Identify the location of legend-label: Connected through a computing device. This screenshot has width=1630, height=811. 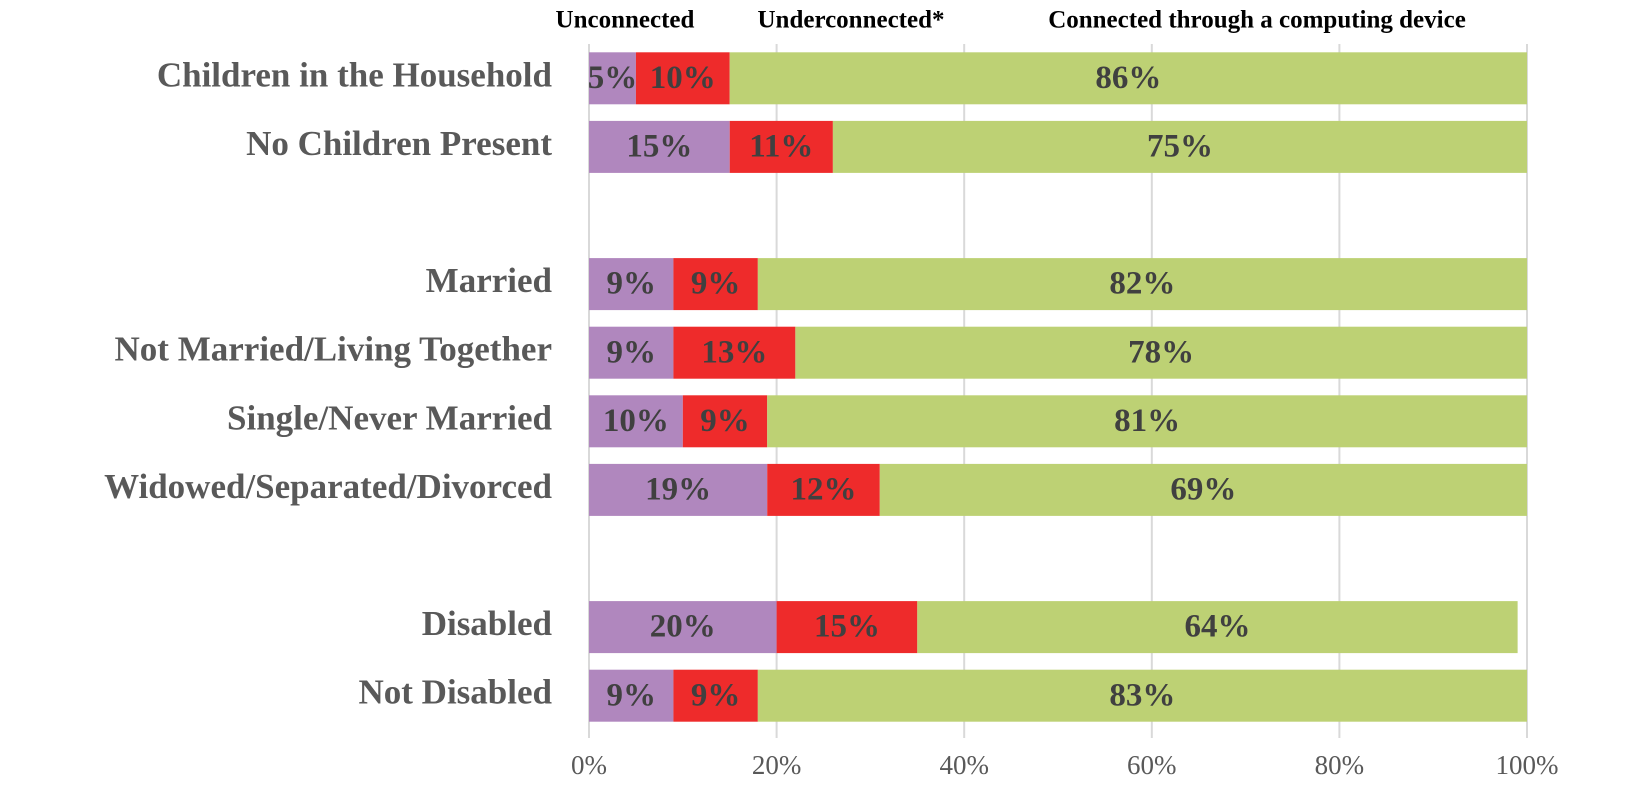
(1257, 20).